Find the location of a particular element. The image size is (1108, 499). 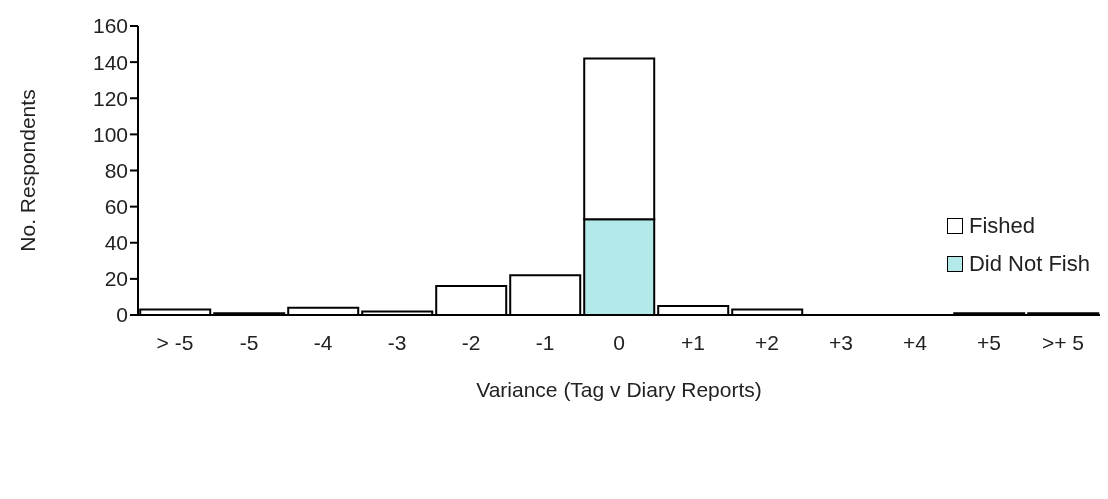

y-tick-label: 120 is located at coordinates (110, 98).